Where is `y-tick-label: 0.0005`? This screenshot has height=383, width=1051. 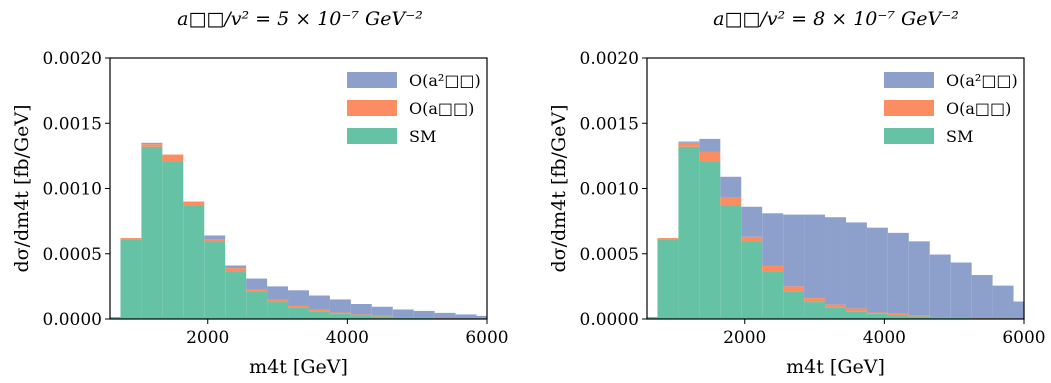 y-tick-label: 0.0005 is located at coordinates (609, 255).